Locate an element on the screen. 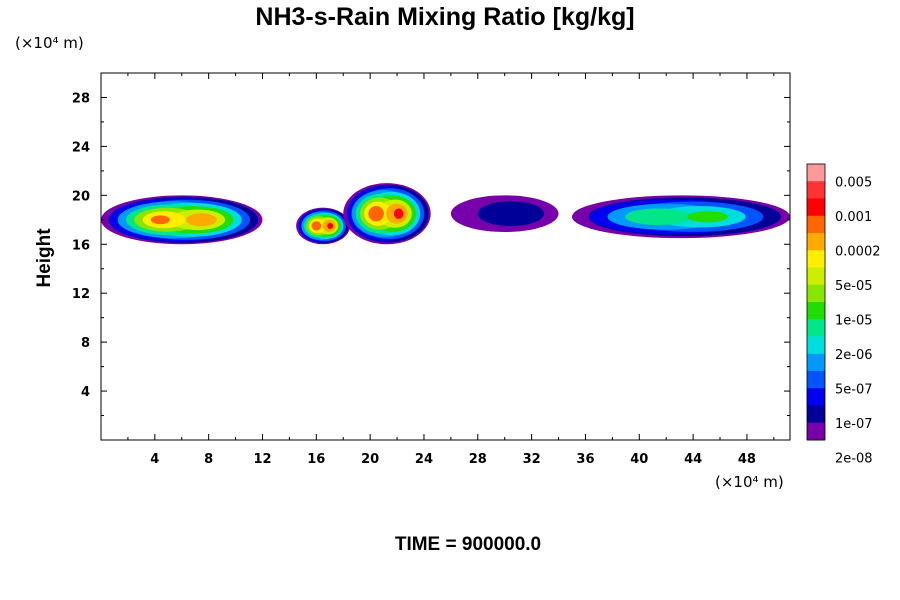 This screenshot has height=600, width=900. x-tick-label: 20 is located at coordinates (370, 459).